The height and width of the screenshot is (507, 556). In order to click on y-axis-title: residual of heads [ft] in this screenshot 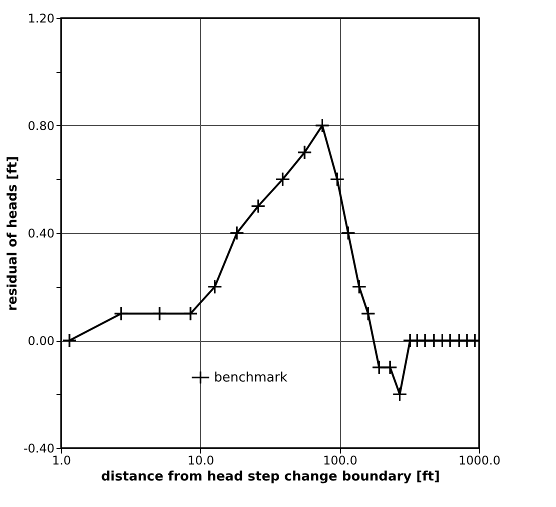, I will do `click(12, 234)`.